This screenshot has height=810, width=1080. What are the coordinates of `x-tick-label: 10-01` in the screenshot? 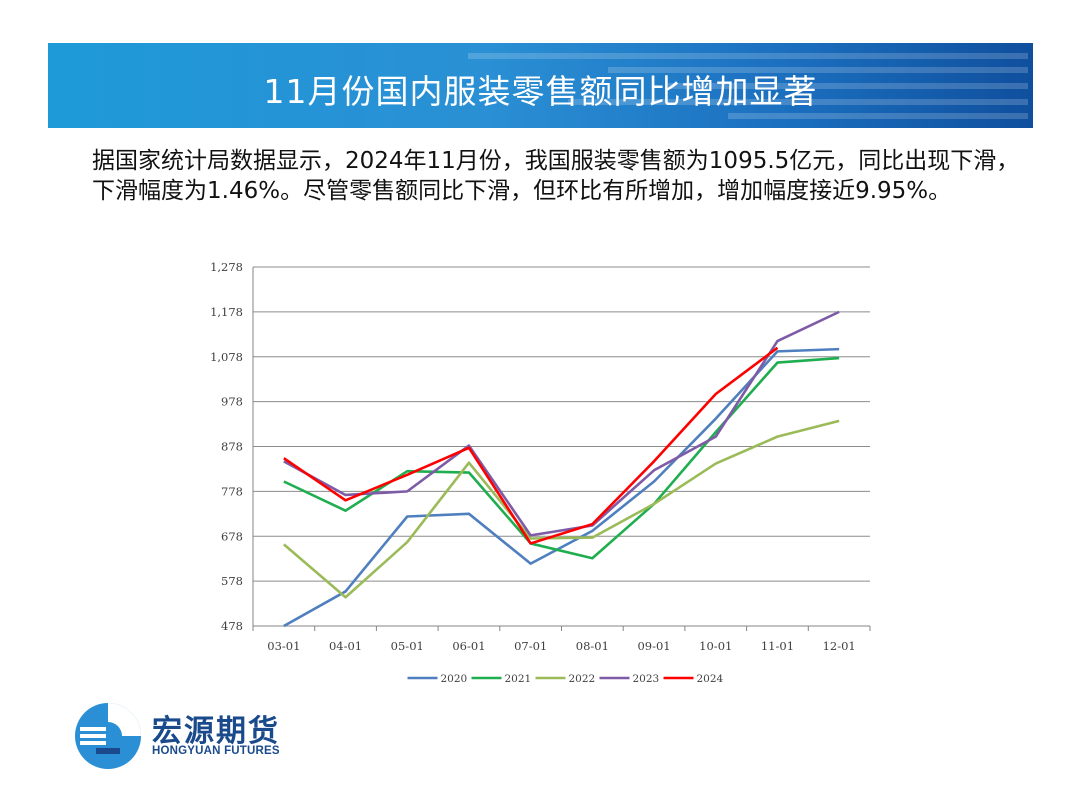 It's located at (715, 646).